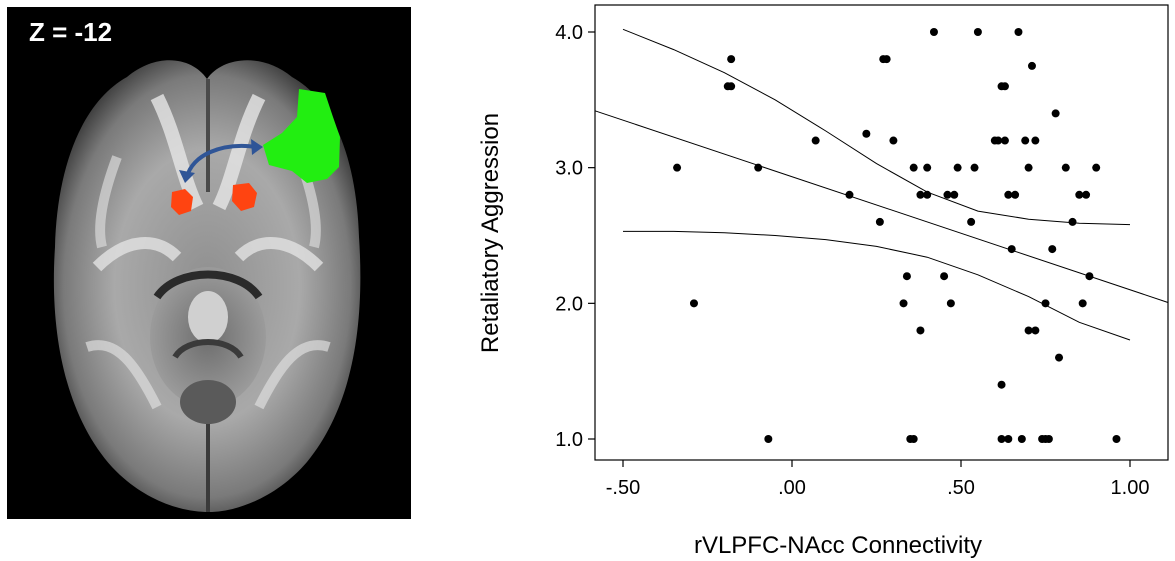 The width and height of the screenshot is (1175, 561). I want to click on x-tick-label: .50, so click(961, 488).